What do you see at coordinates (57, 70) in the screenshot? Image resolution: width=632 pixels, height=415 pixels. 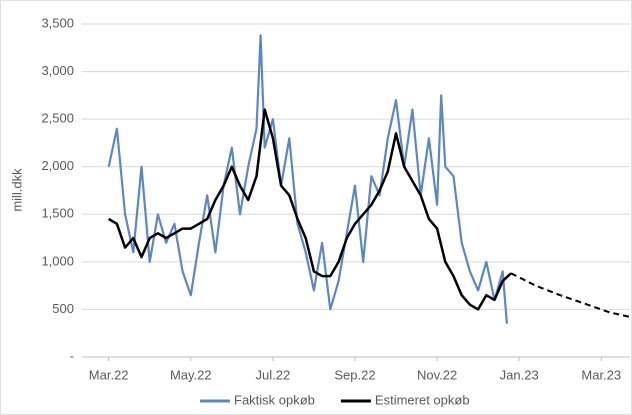 I see `y-tick-label: 3,000` at bounding box center [57, 70].